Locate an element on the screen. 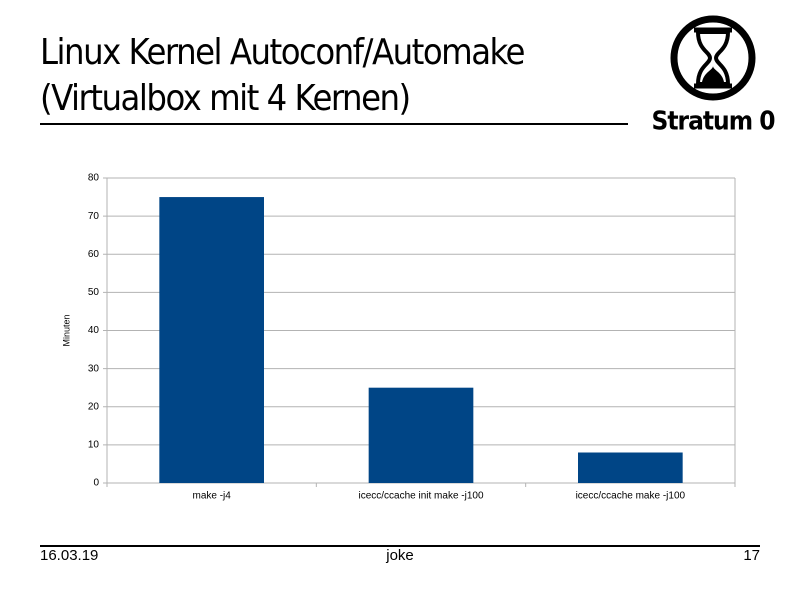 The width and height of the screenshot is (800, 600). logo: Stratum 0 is located at coordinates (714, 76).